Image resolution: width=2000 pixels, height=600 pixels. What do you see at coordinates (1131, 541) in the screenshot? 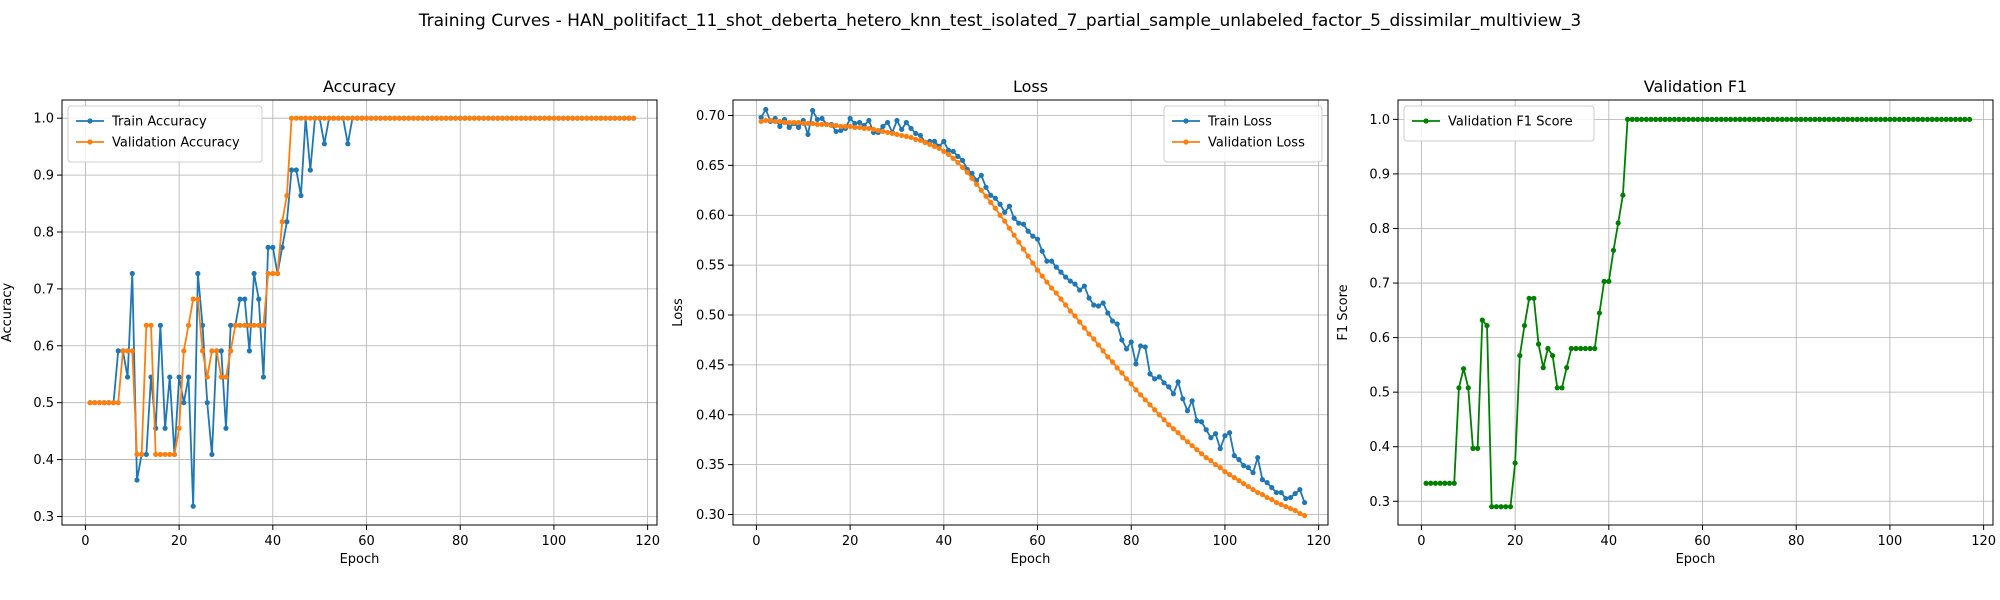
I see `x-tick-label: 80` at bounding box center [1131, 541].